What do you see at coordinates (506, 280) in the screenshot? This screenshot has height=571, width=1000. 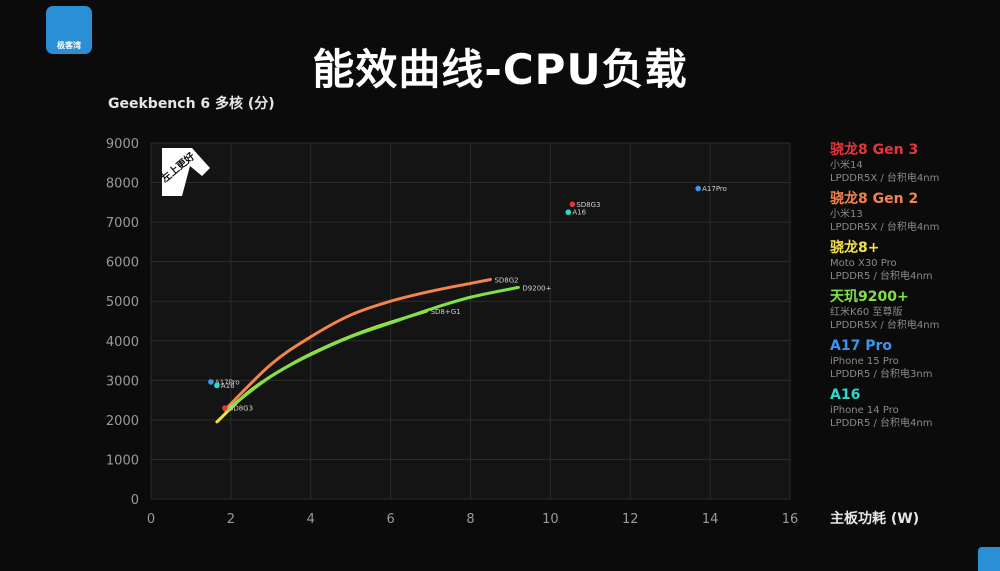 I see `curve-end-label: SD8G2` at bounding box center [506, 280].